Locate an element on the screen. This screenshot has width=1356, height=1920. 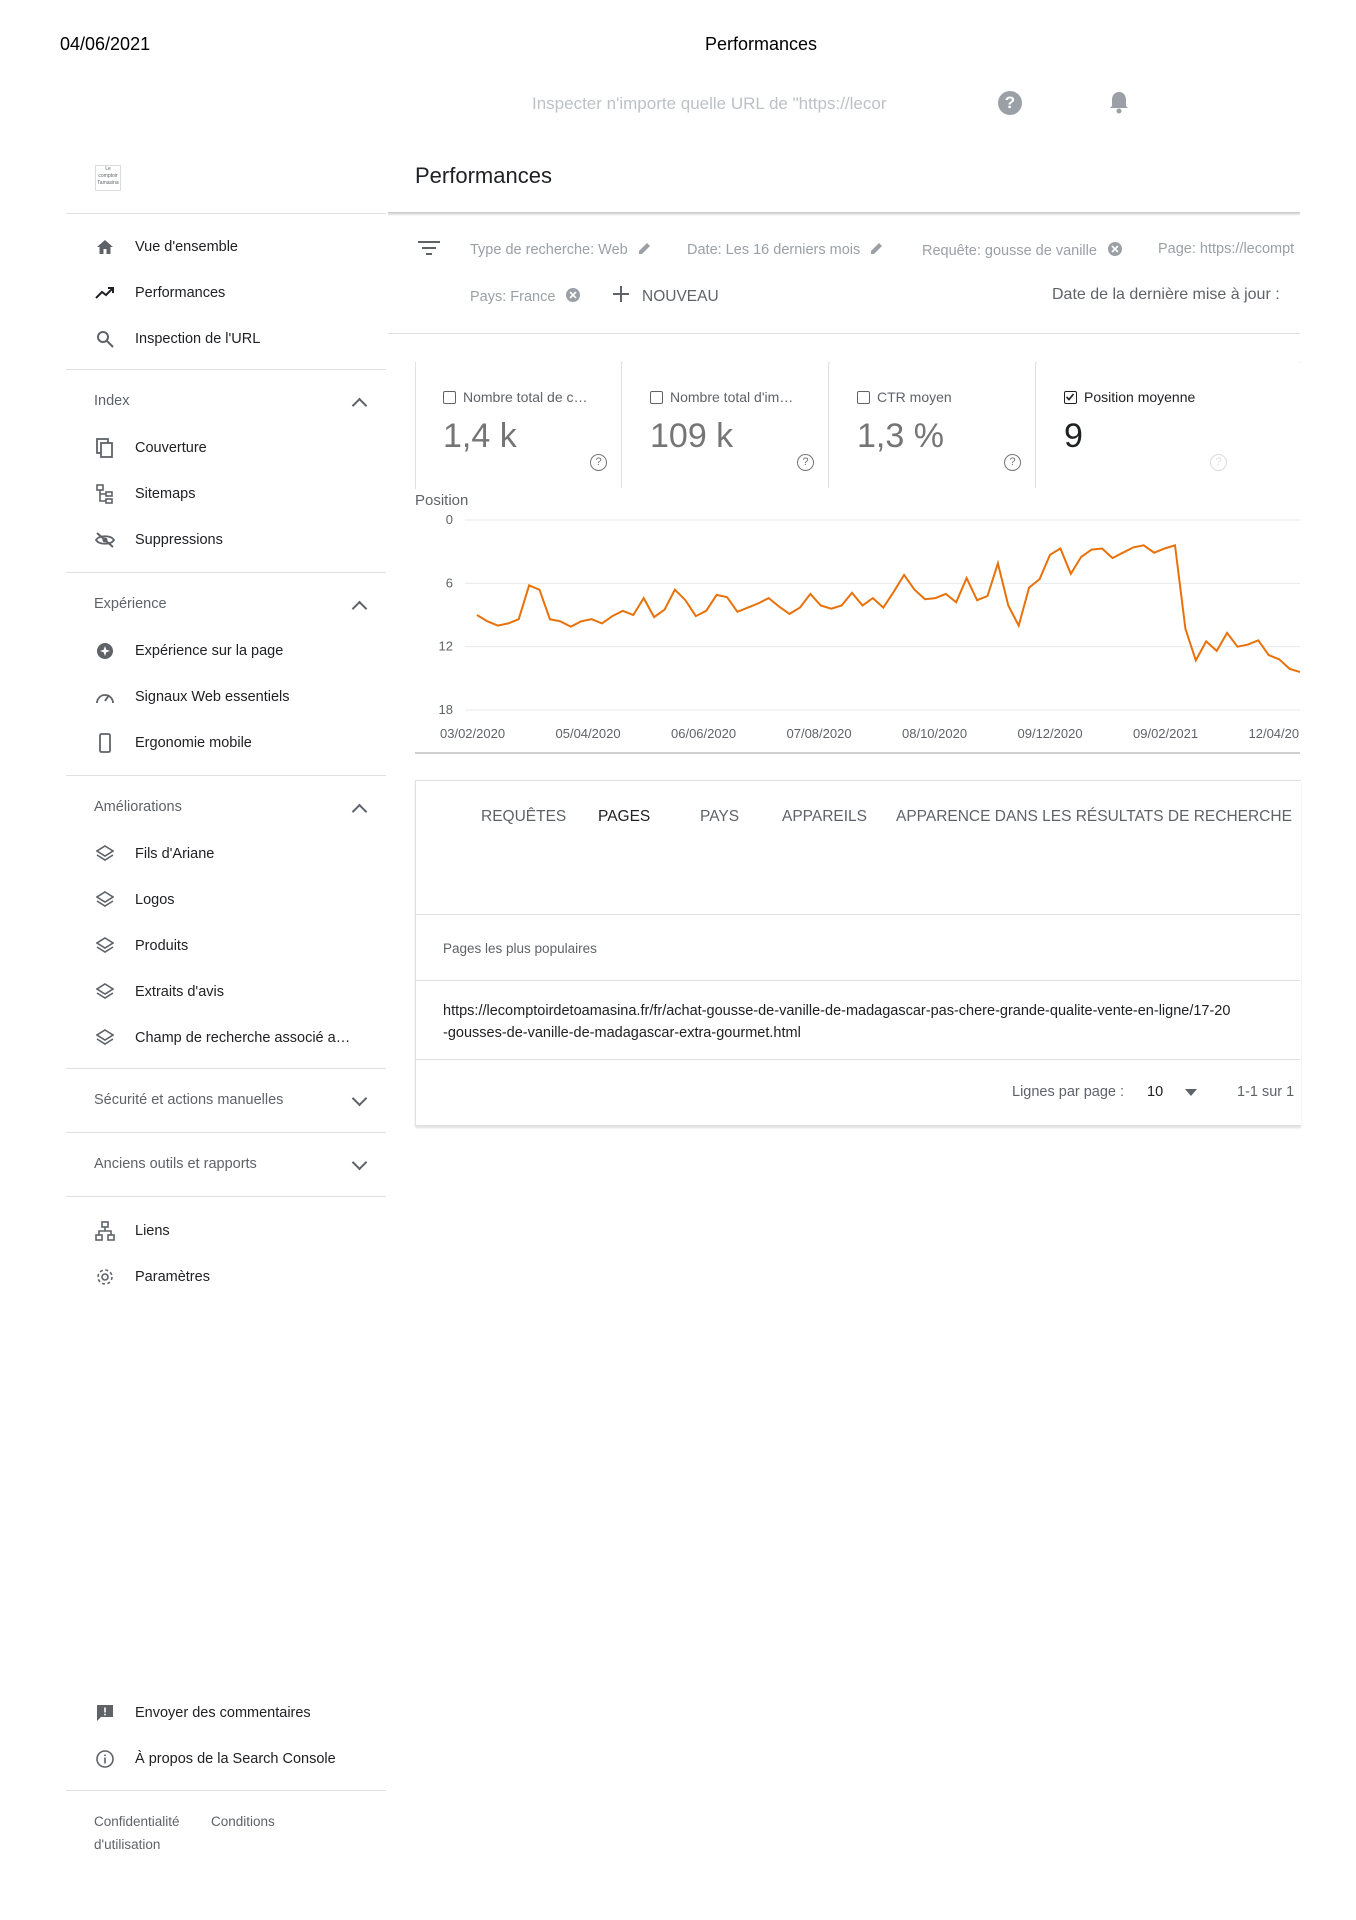
home-icon is located at coordinates (105, 247).